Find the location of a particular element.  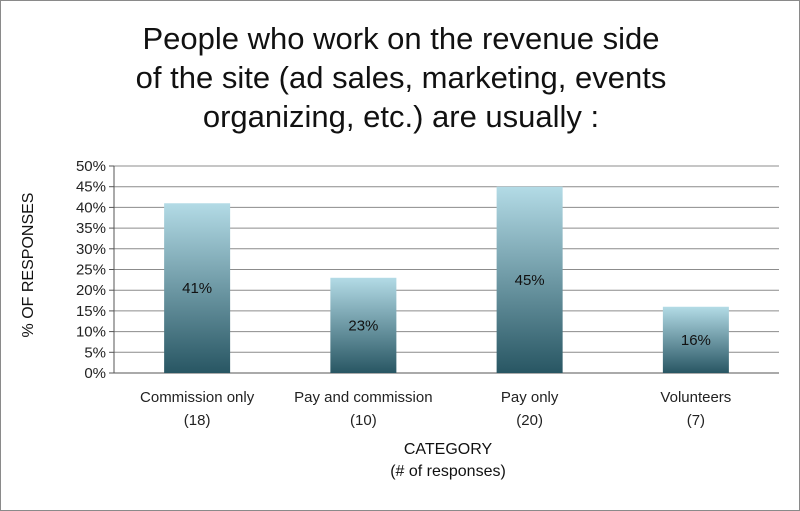

bar-value-label: 23% is located at coordinates (363, 325).